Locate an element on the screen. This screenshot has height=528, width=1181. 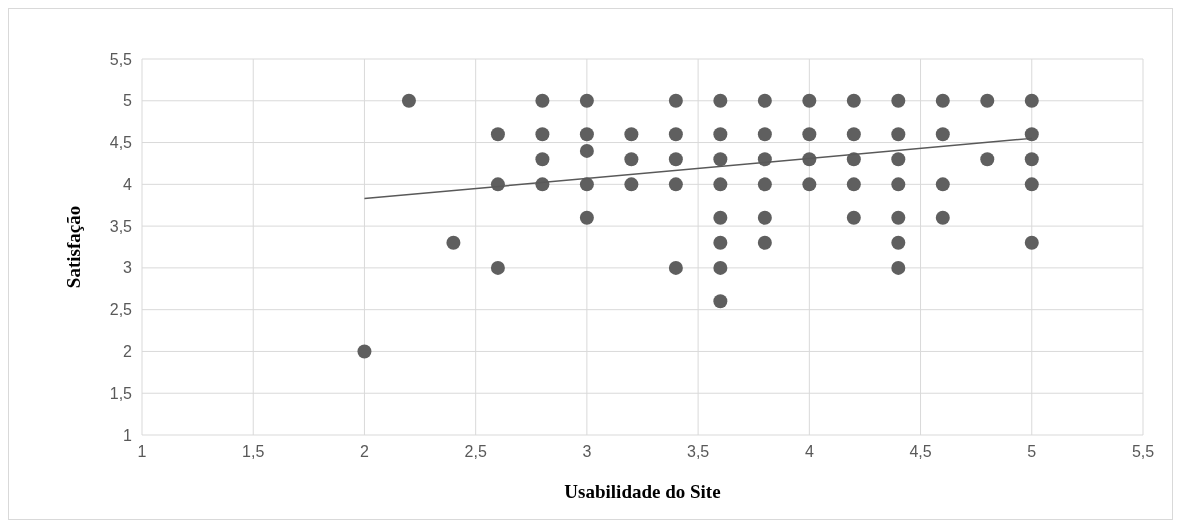
x-tick-label: 5,5 is located at coordinates (1143, 451).